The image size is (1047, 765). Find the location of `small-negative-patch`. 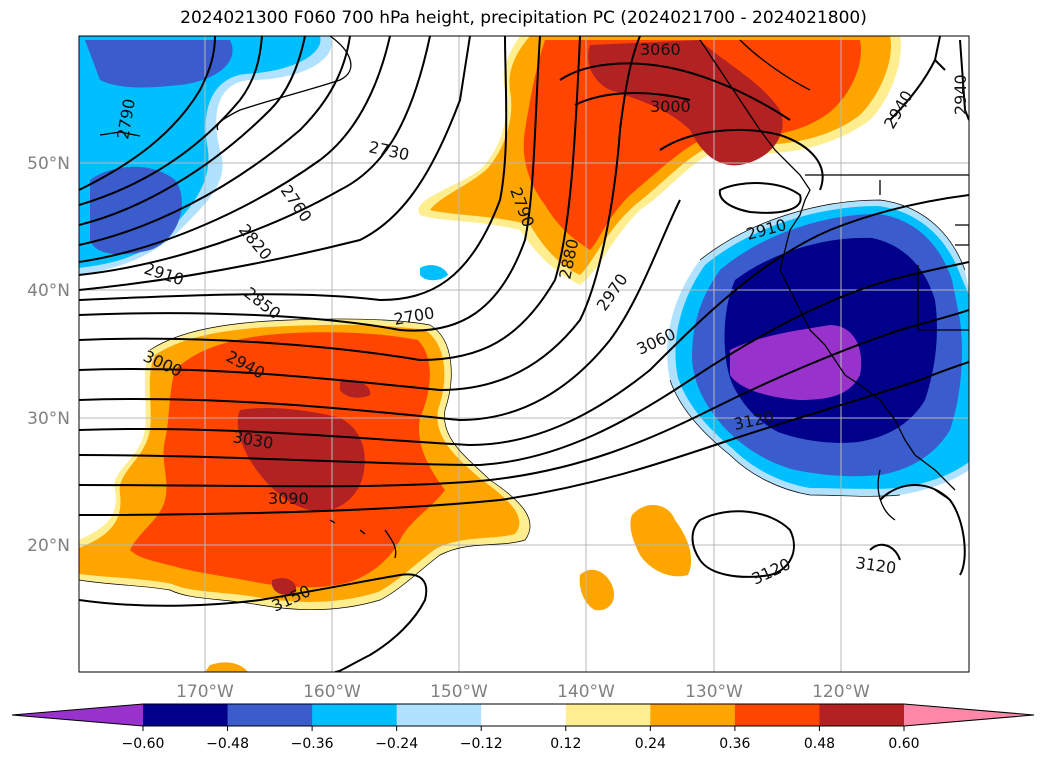

small-negative-patch is located at coordinates (434, 273).